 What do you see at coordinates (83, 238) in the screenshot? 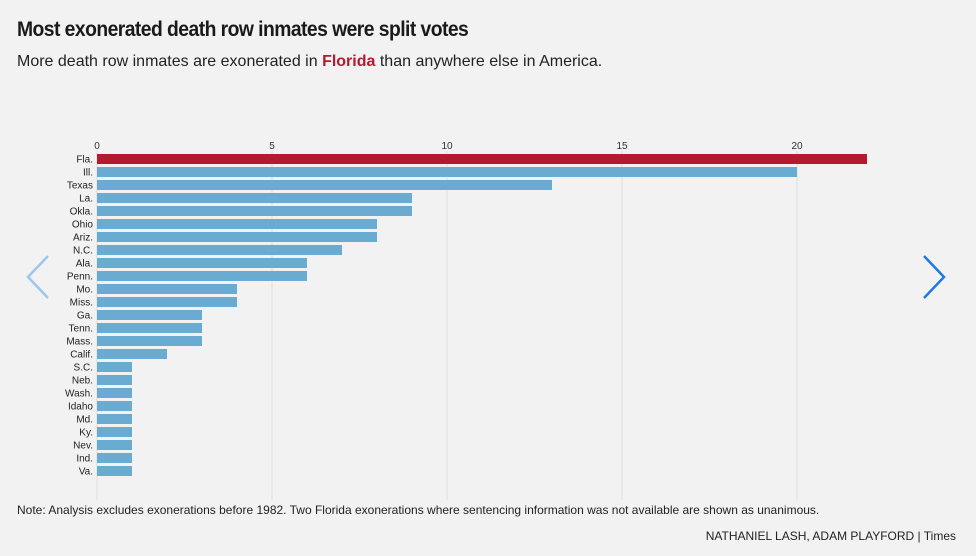
I see `category-label-ariz: Ariz.` at bounding box center [83, 238].